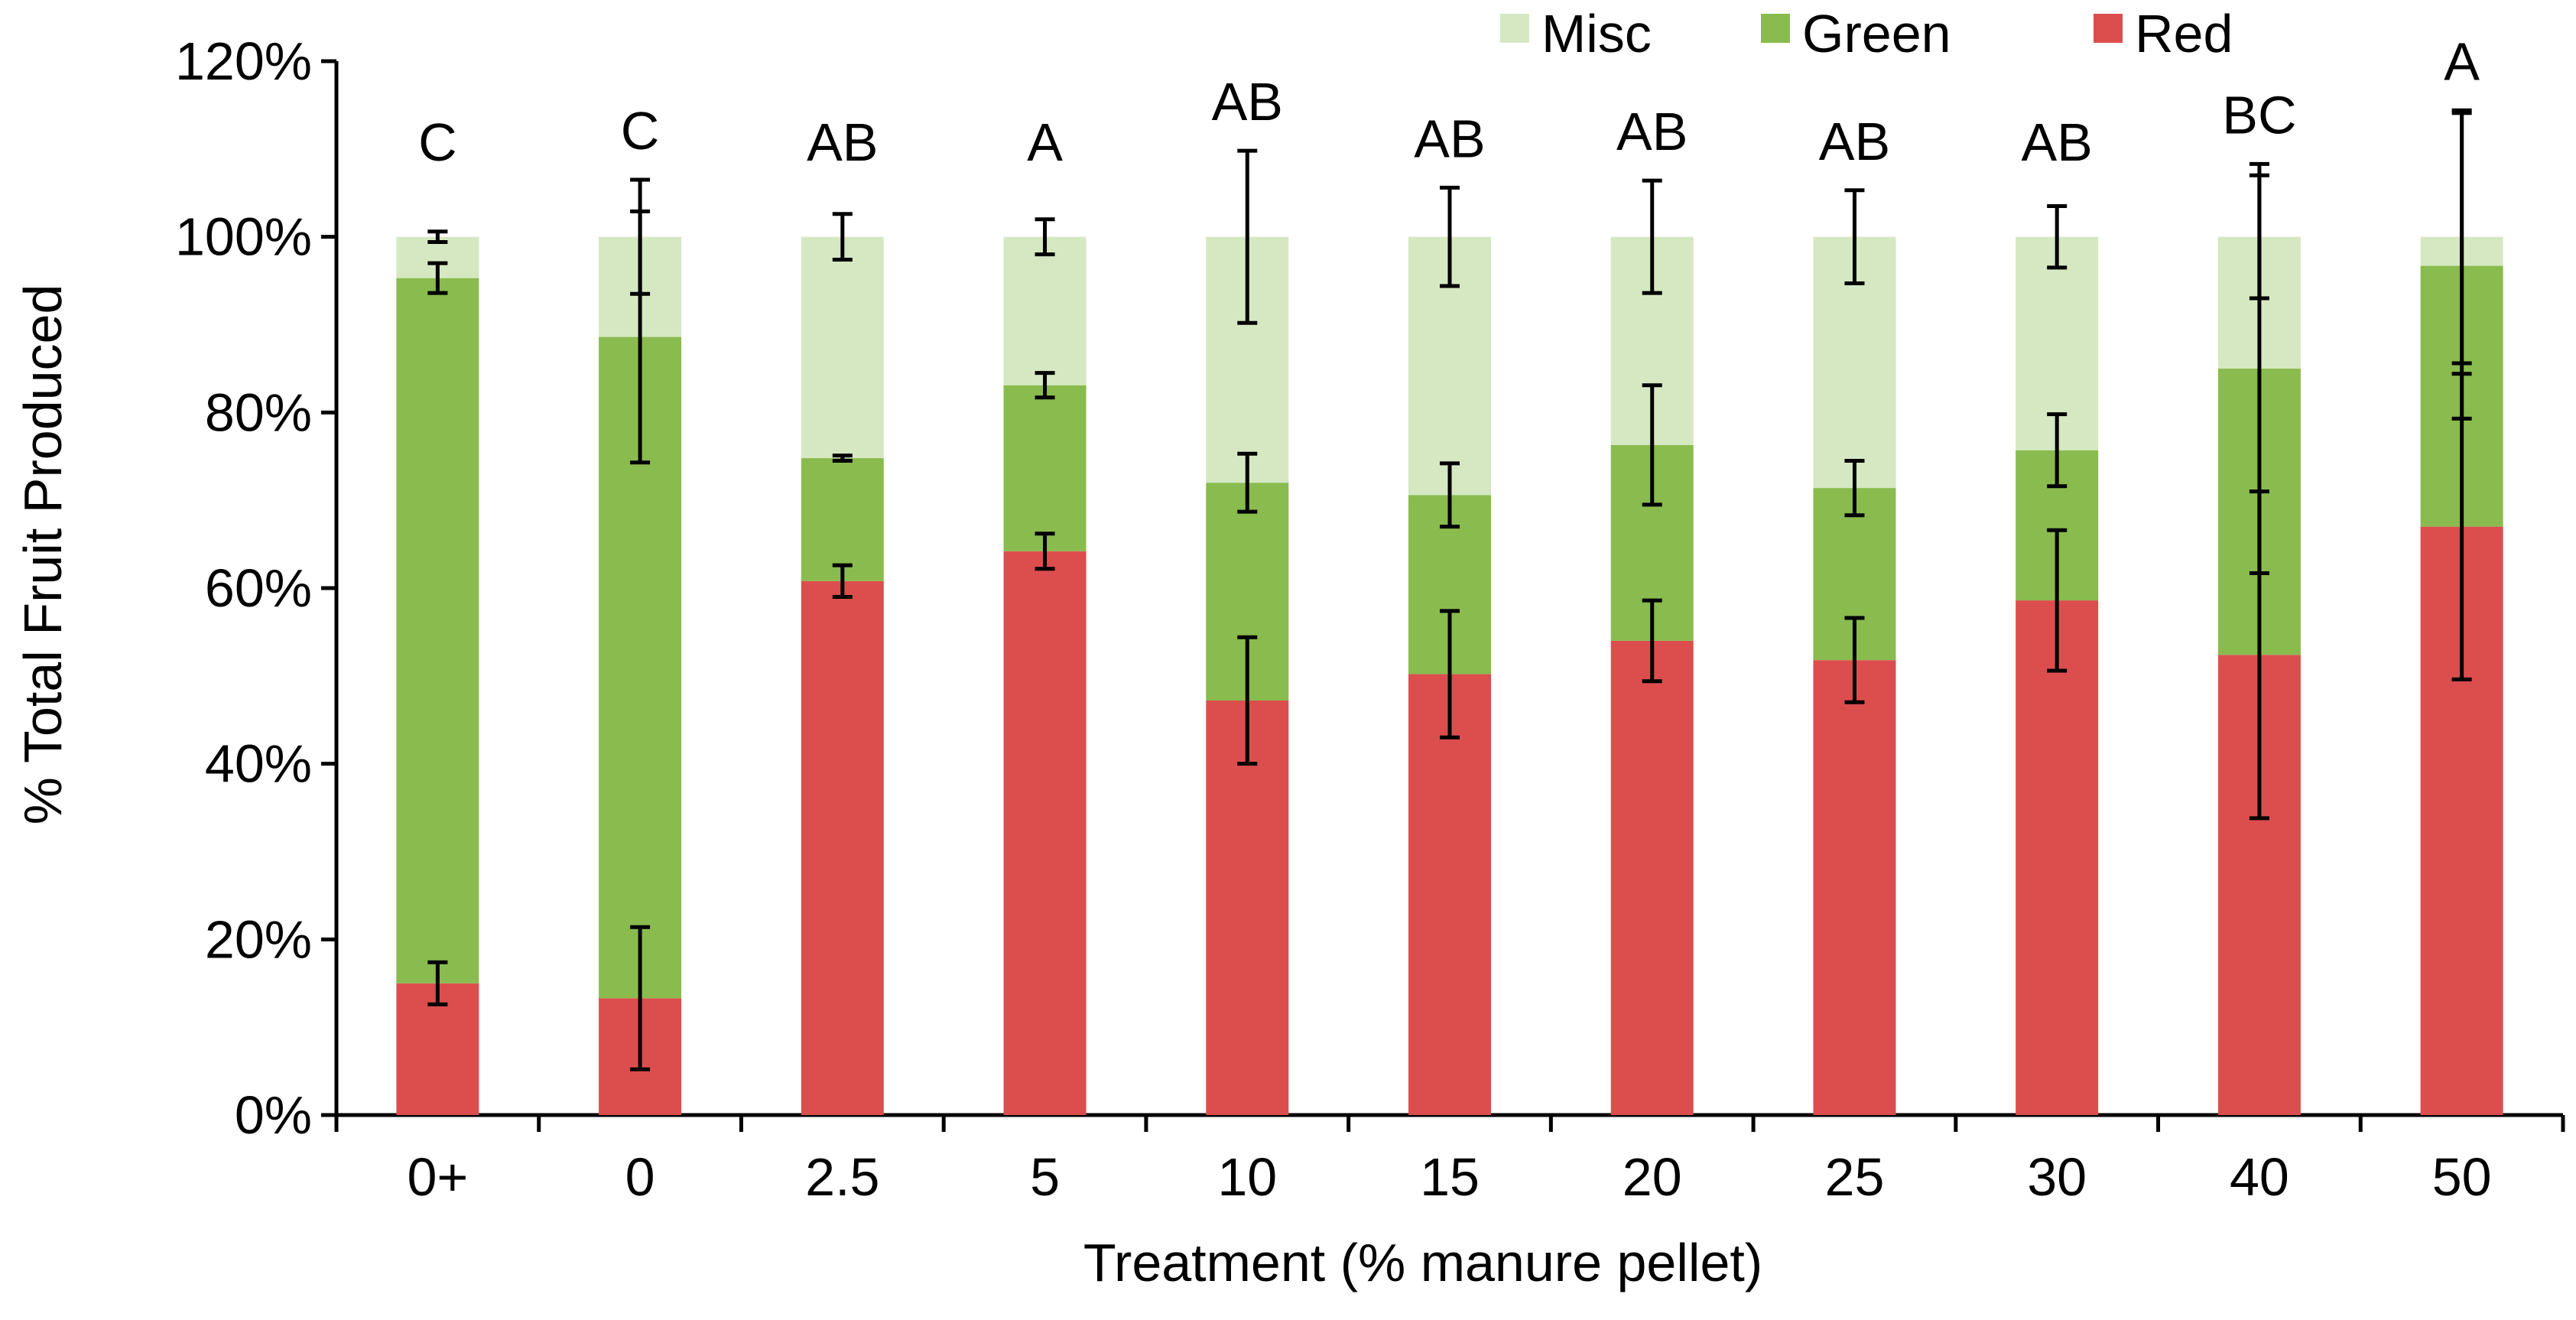  What do you see at coordinates (2057, 1177) in the screenshot?
I see `x-tick-label: 30` at bounding box center [2057, 1177].